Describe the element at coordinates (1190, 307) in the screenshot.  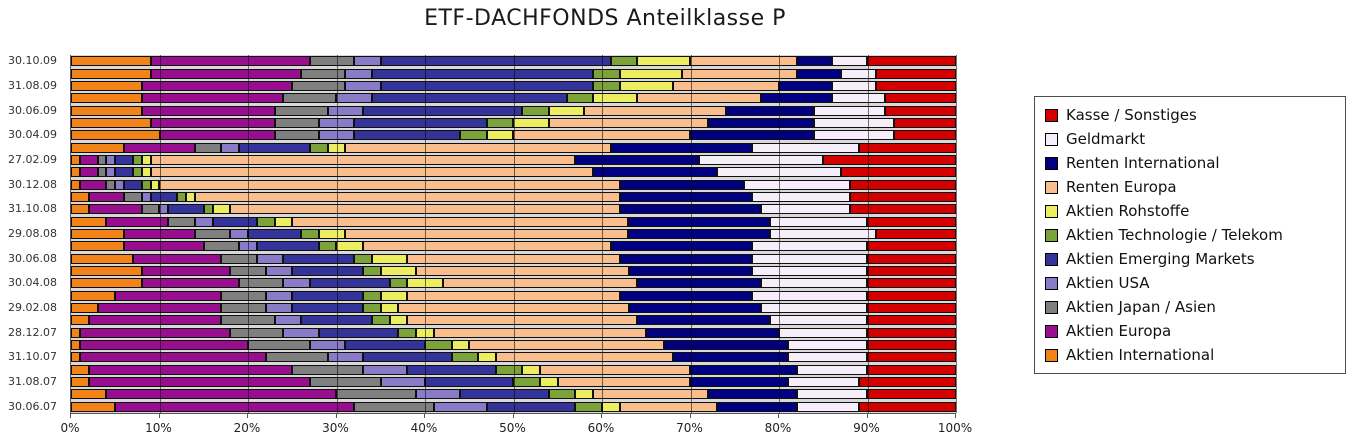
I see `legend-item: Aktien Japan / Asien` at that location.